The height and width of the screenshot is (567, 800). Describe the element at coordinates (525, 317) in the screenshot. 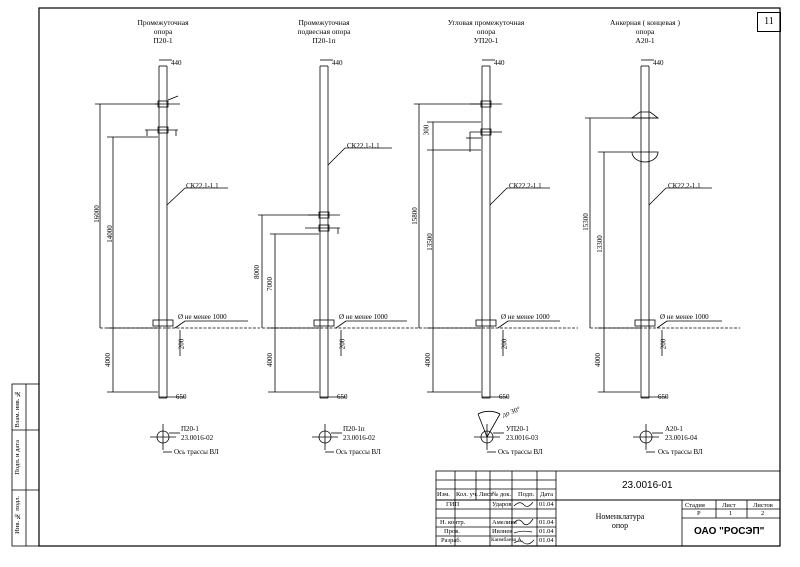

I see `pole-3-diameter-note: Ø не менее 1000` at that location.